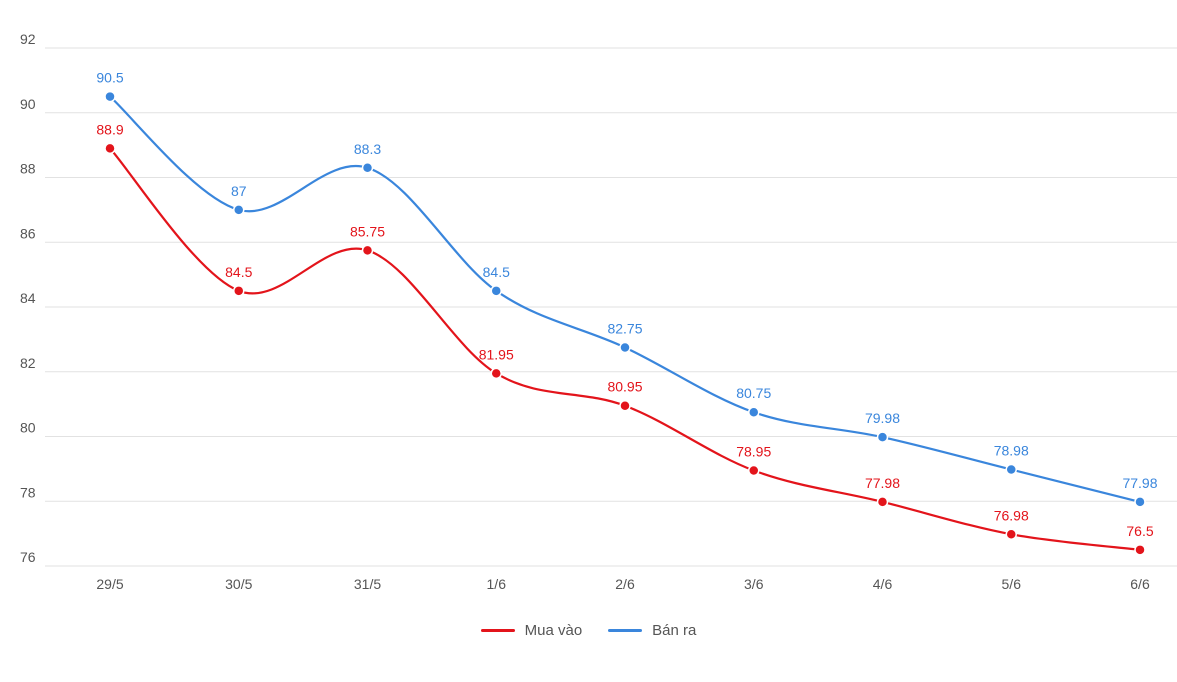 The height and width of the screenshot is (682, 1177). I want to click on x-tick-label: 31/5, so click(367, 584).